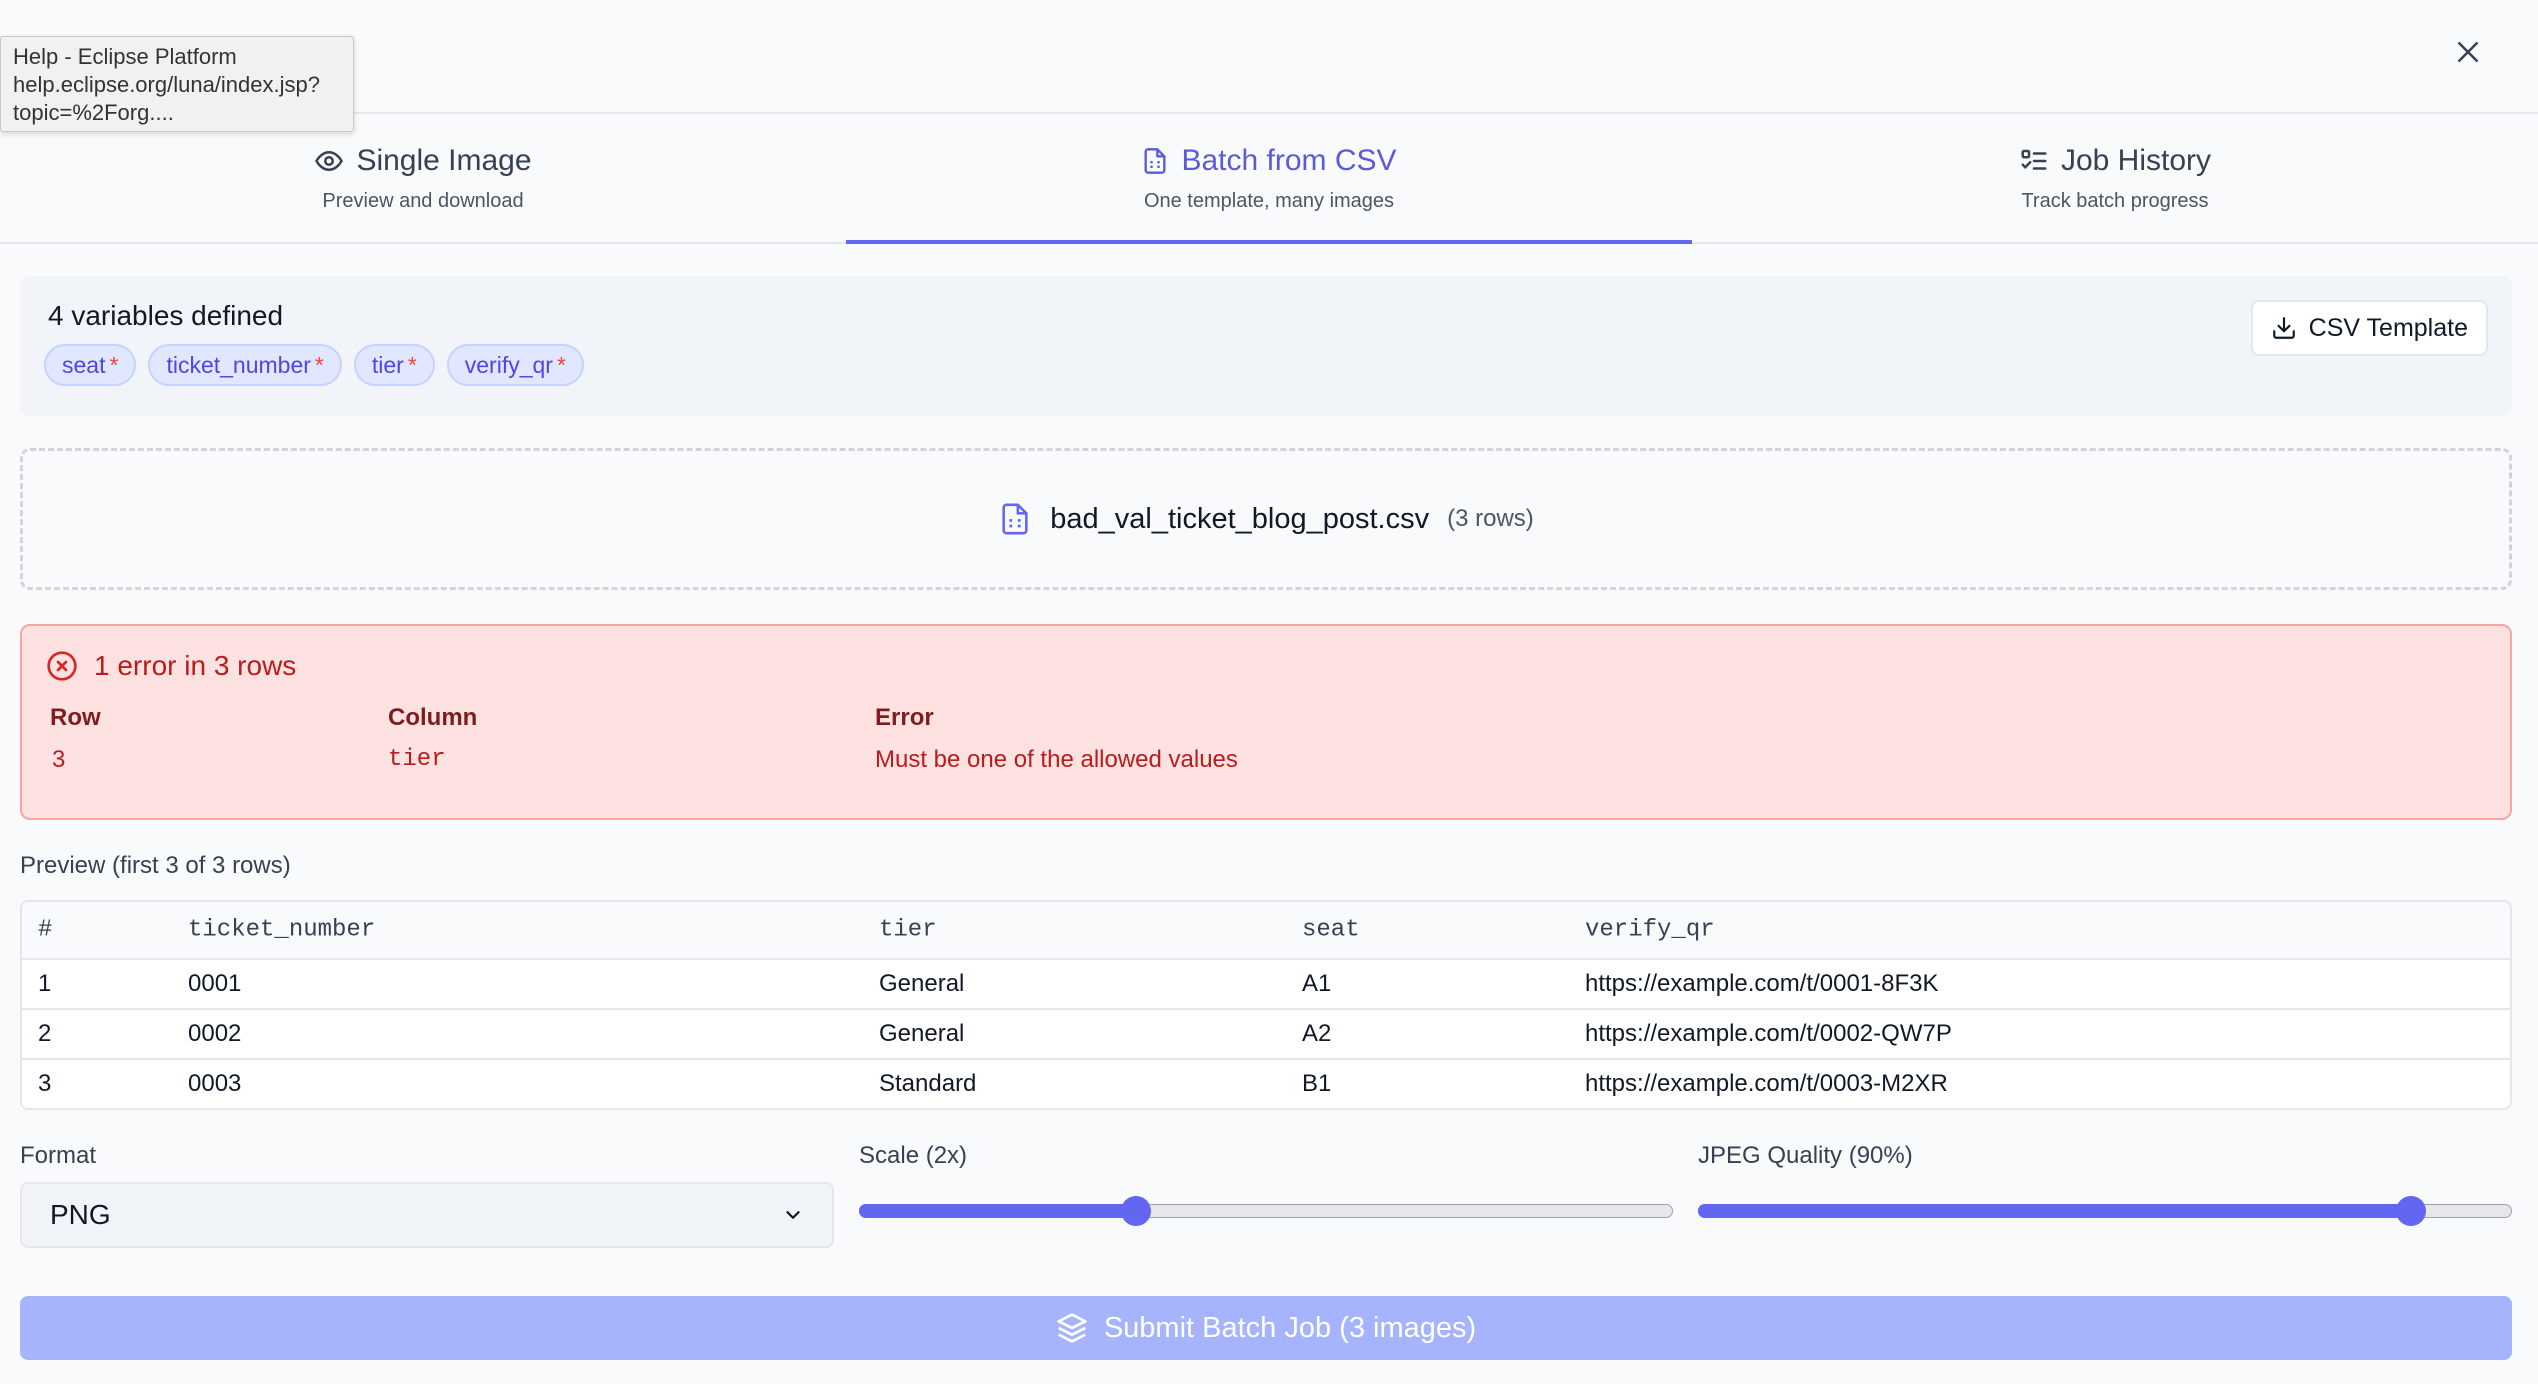  What do you see at coordinates (1266, 1211) in the screenshot?
I see `scale-slider` at bounding box center [1266, 1211].